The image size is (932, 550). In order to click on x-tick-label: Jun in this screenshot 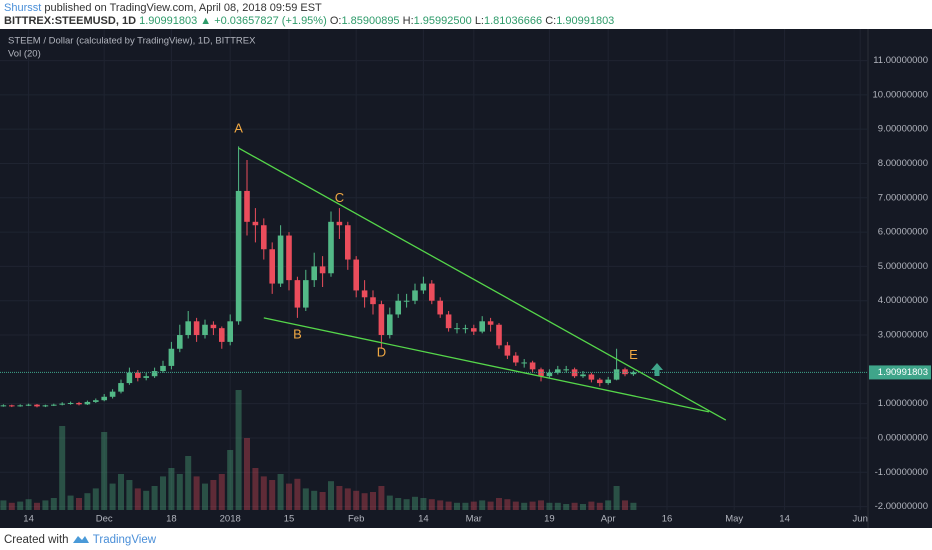, I will do `click(860, 519)`.